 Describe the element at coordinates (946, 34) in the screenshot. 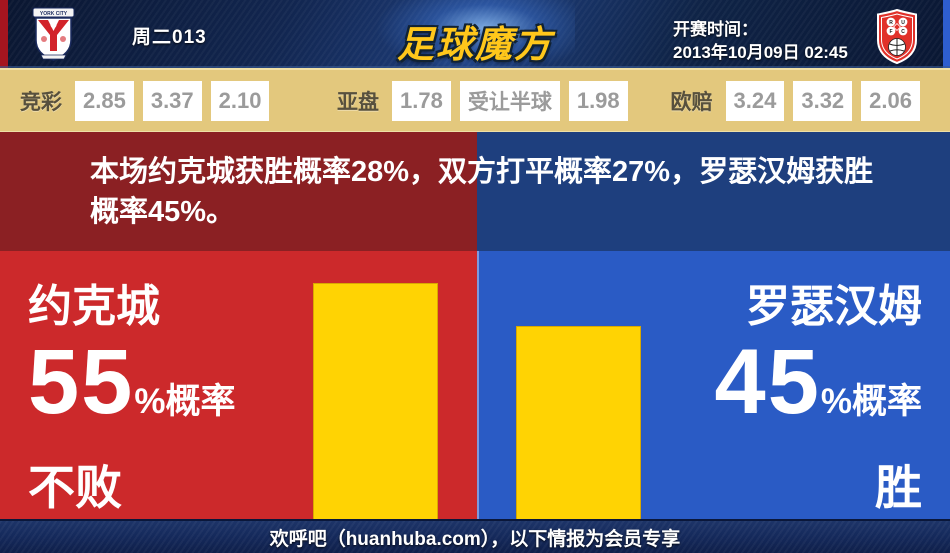

I see `right-blue-strip` at that location.